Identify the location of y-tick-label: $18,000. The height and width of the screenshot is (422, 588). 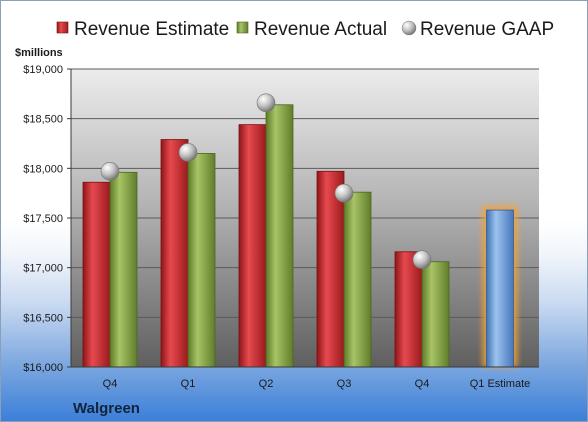
(43, 169).